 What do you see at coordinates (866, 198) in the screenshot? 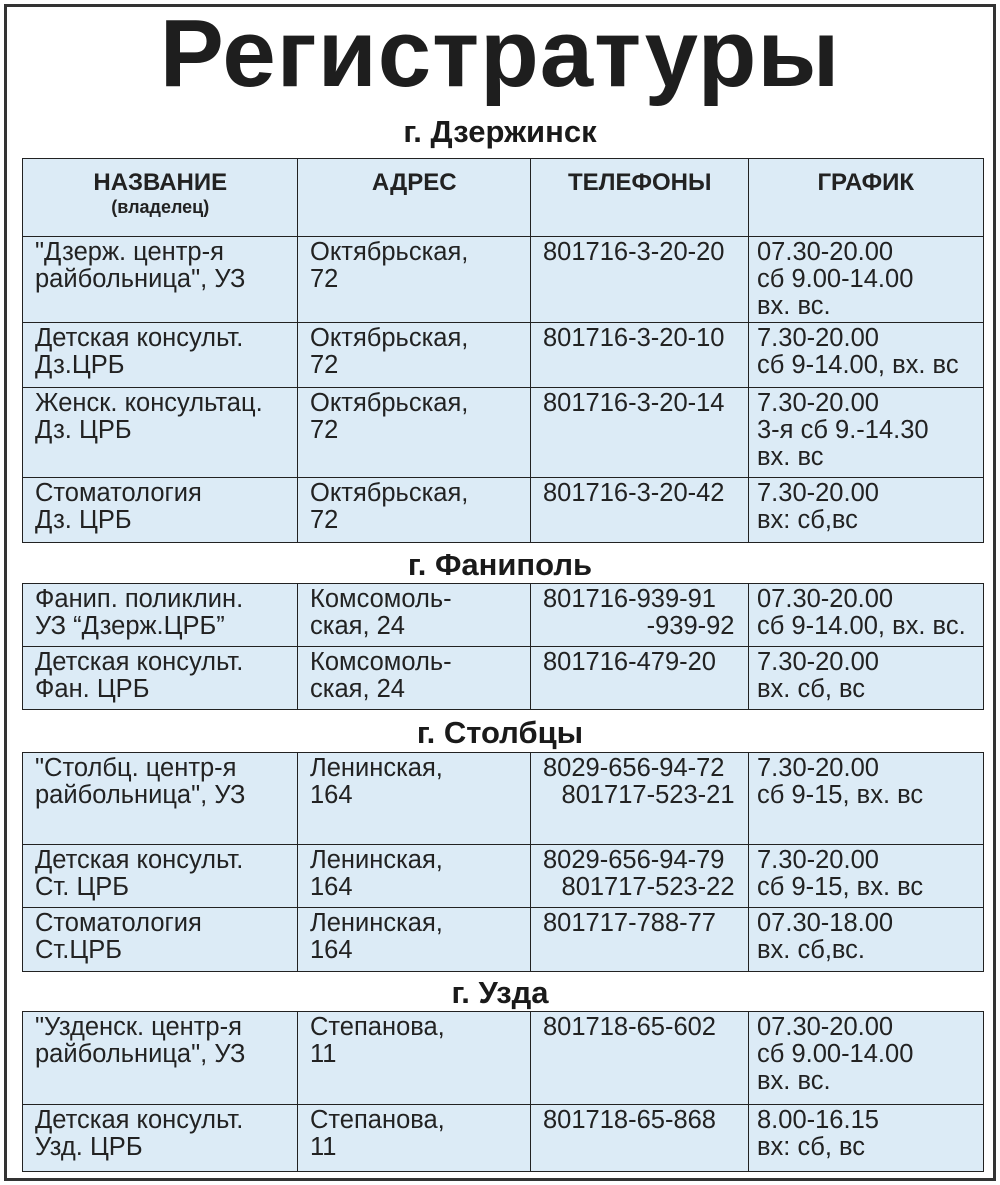
I see `header-cell: ГРАФИК` at bounding box center [866, 198].